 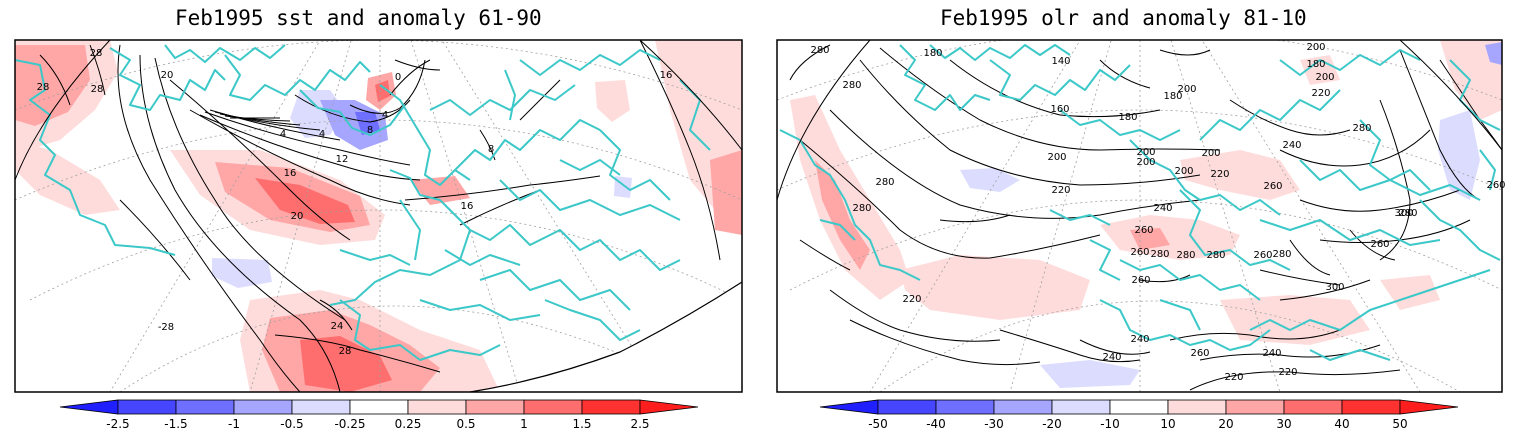 What do you see at coordinates (1052, 423) in the screenshot?
I see `colorbar-label: -20` at bounding box center [1052, 423].